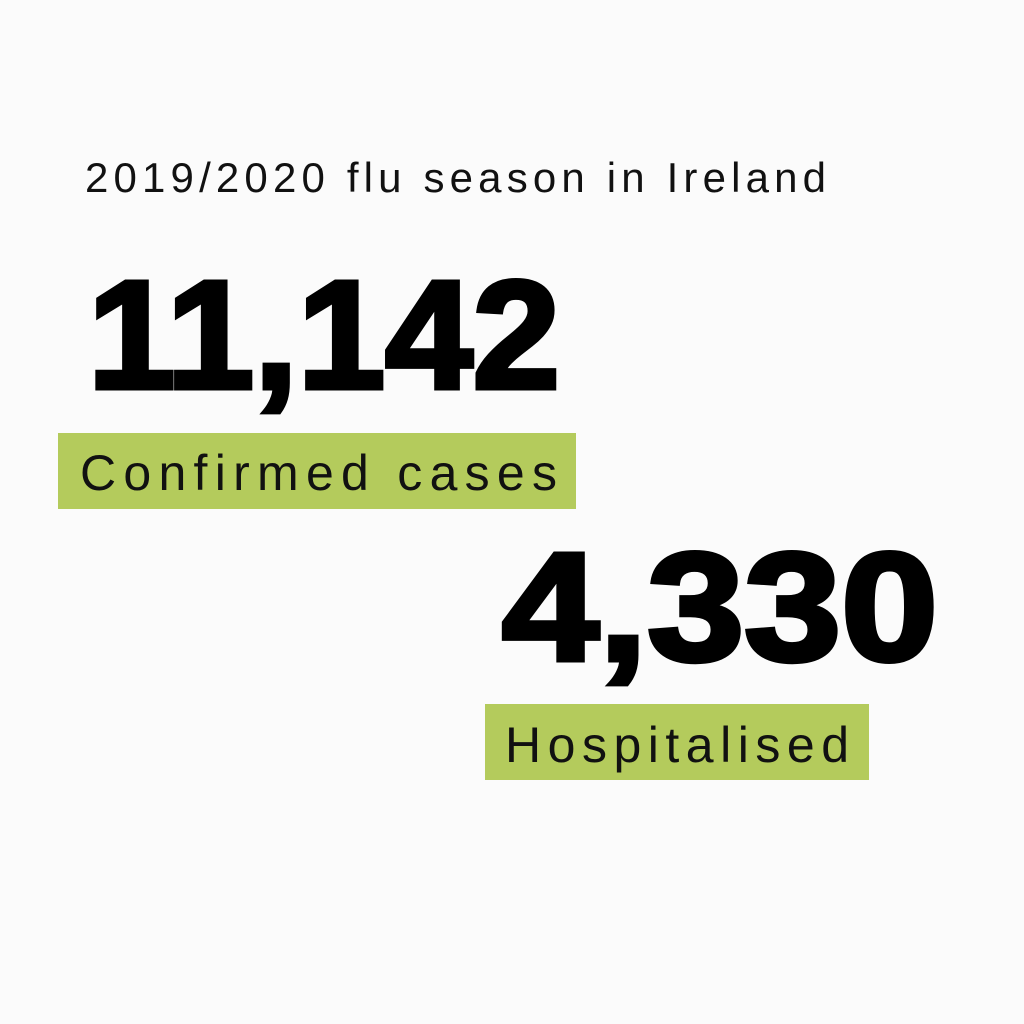 The width and height of the screenshot is (1024, 1024). What do you see at coordinates (455, 177) in the screenshot?
I see `title: 2019/2020 flu season in Ireland` at bounding box center [455, 177].